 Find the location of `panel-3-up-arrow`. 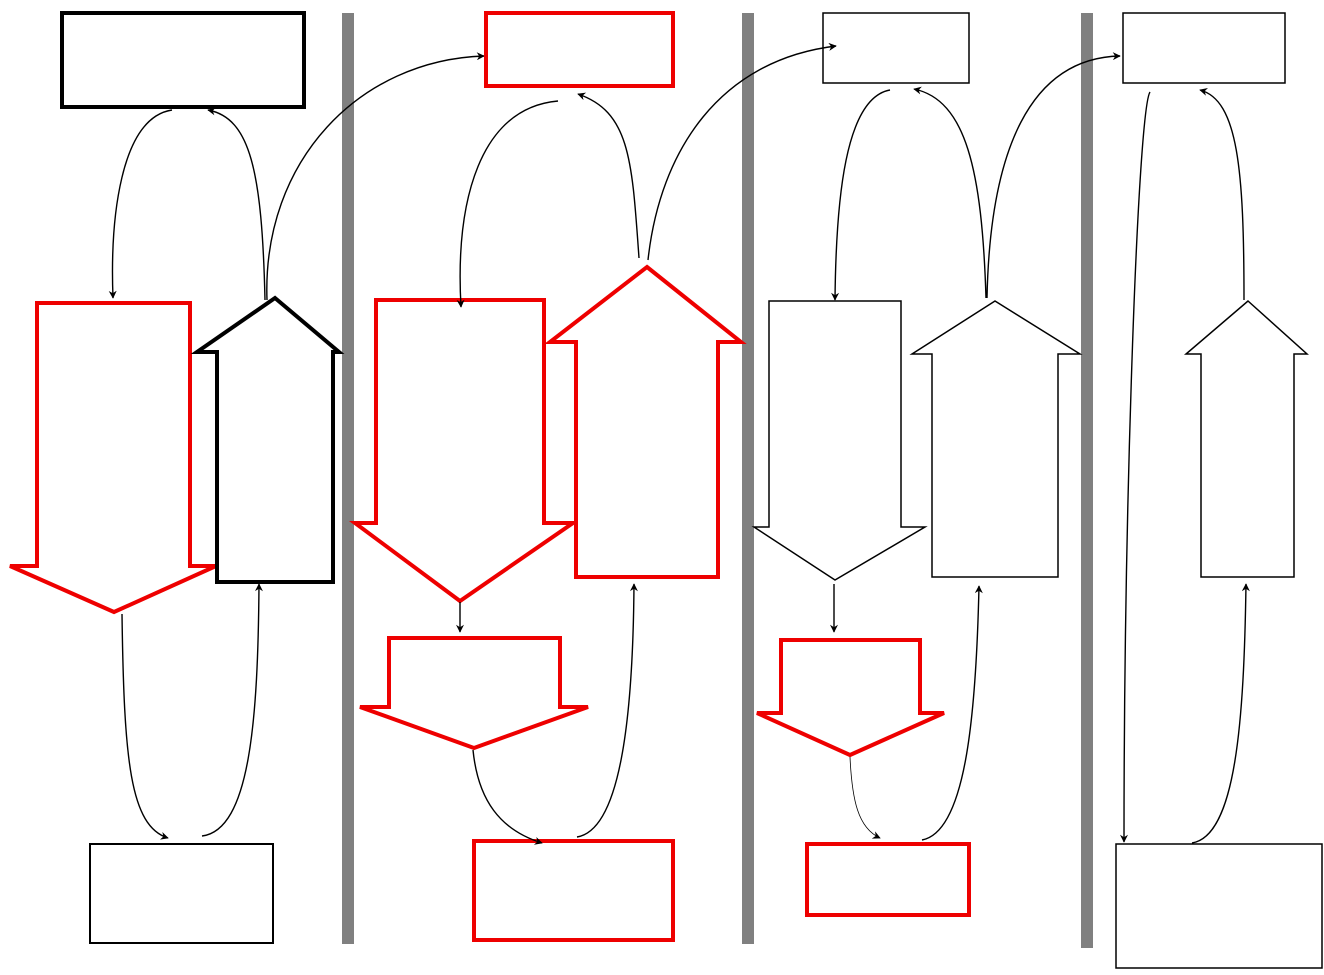

panel-3-up-arrow is located at coordinates (996, 439).